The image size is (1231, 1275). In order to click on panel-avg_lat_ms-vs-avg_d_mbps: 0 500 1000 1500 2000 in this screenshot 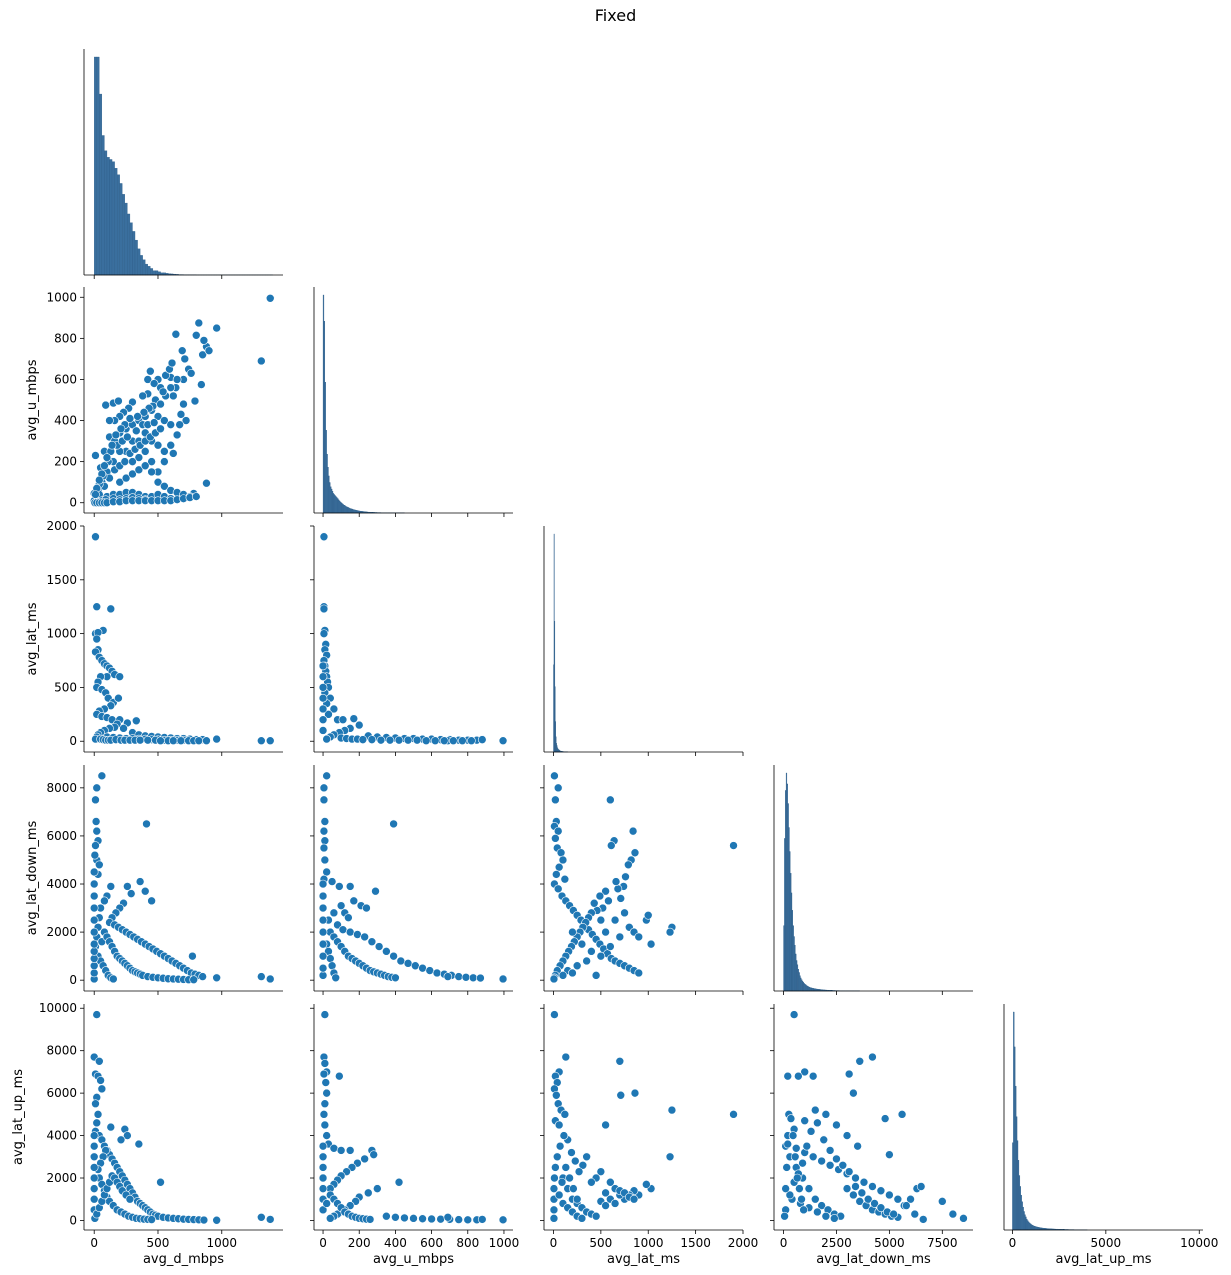, I will do `click(164, 637)`.